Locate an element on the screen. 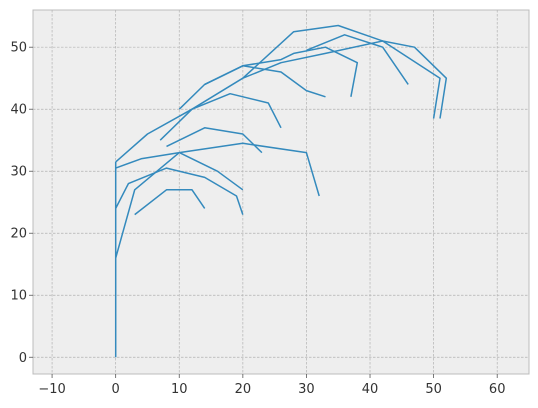 The width and height of the screenshot is (538, 408). x-tick-label: 60 is located at coordinates (497, 389).